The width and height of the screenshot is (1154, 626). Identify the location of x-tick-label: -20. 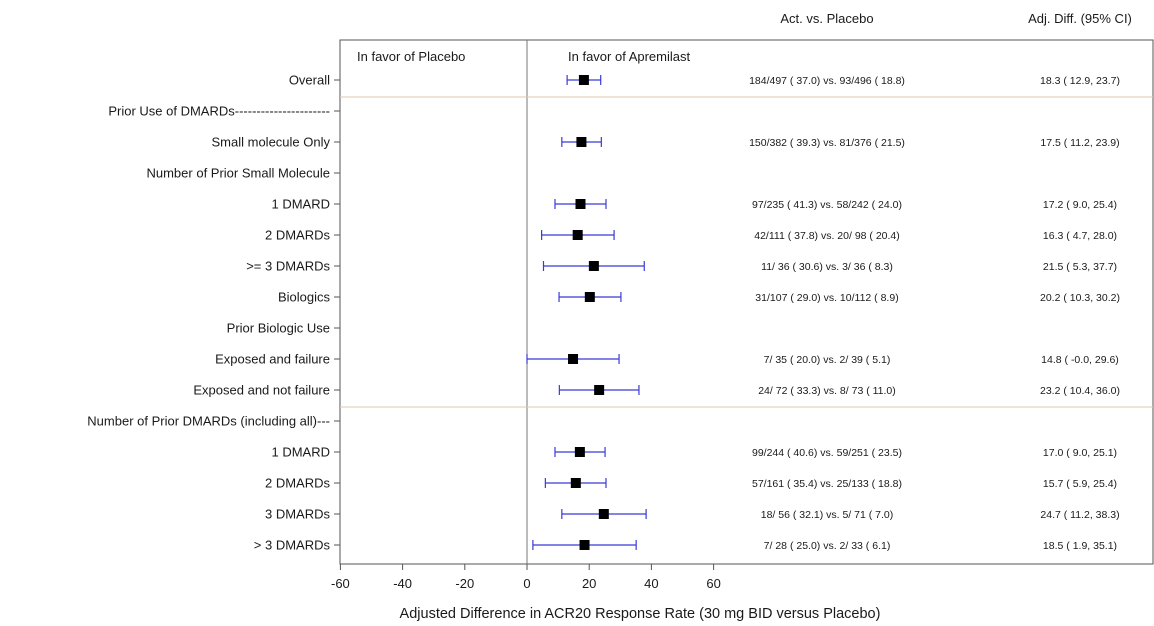
(464, 583).